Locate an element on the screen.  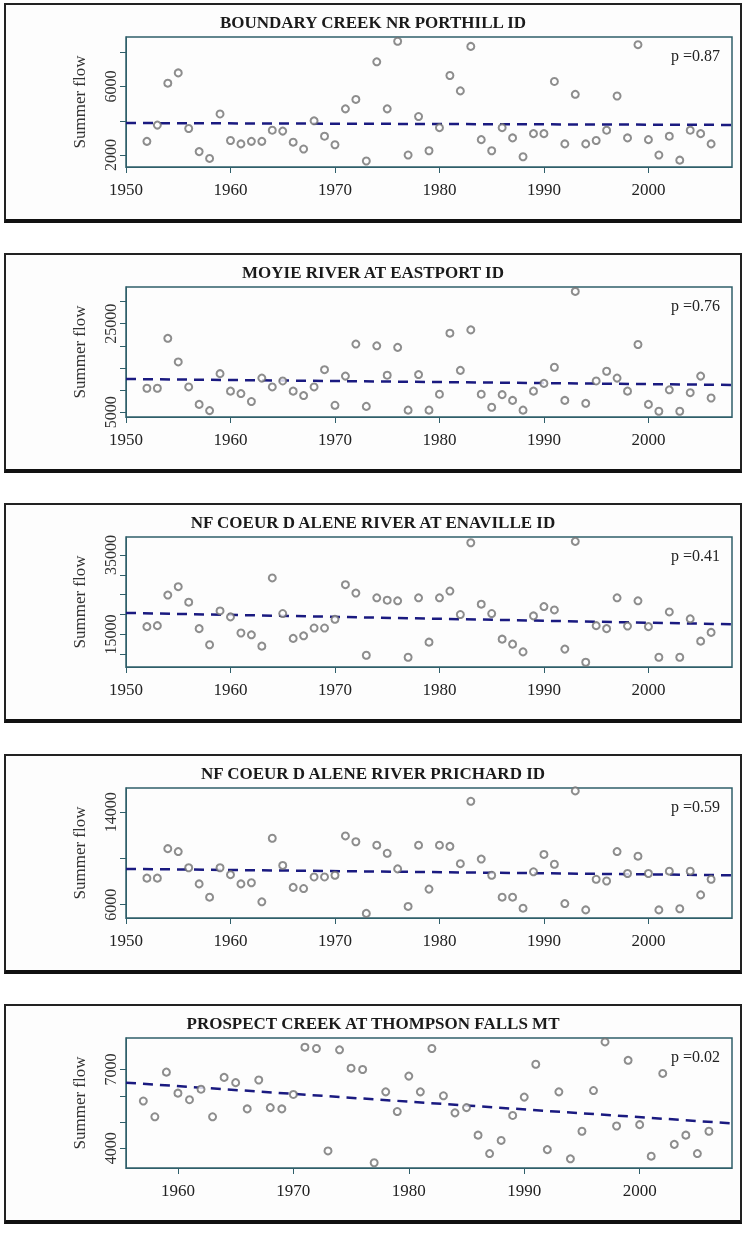
chart-title: MOYIE RIVER AT EASTPORT ID is located at coordinates (373, 272).